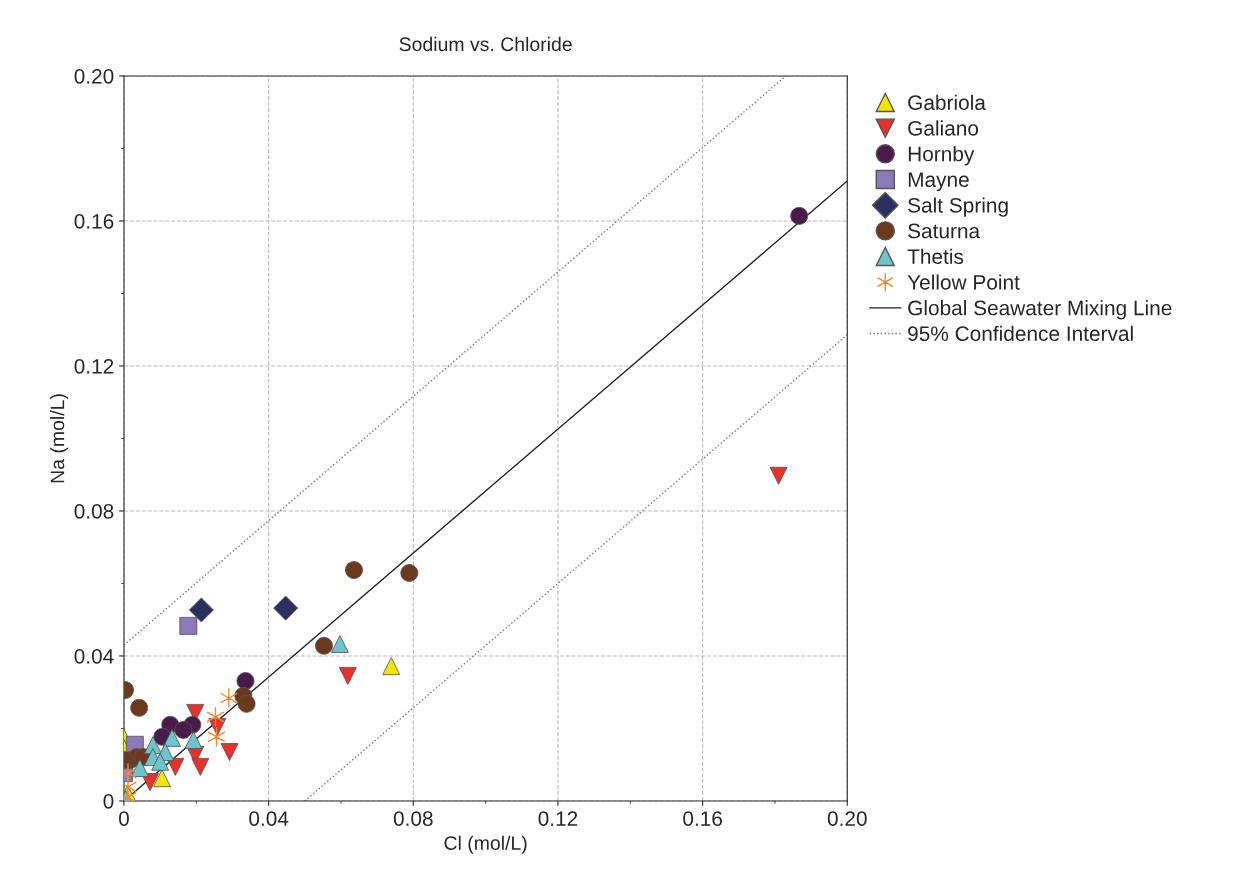  Describe the element at coordinates (941, 156) in the screenshot. I see `legend-label: Hornby` at that location.